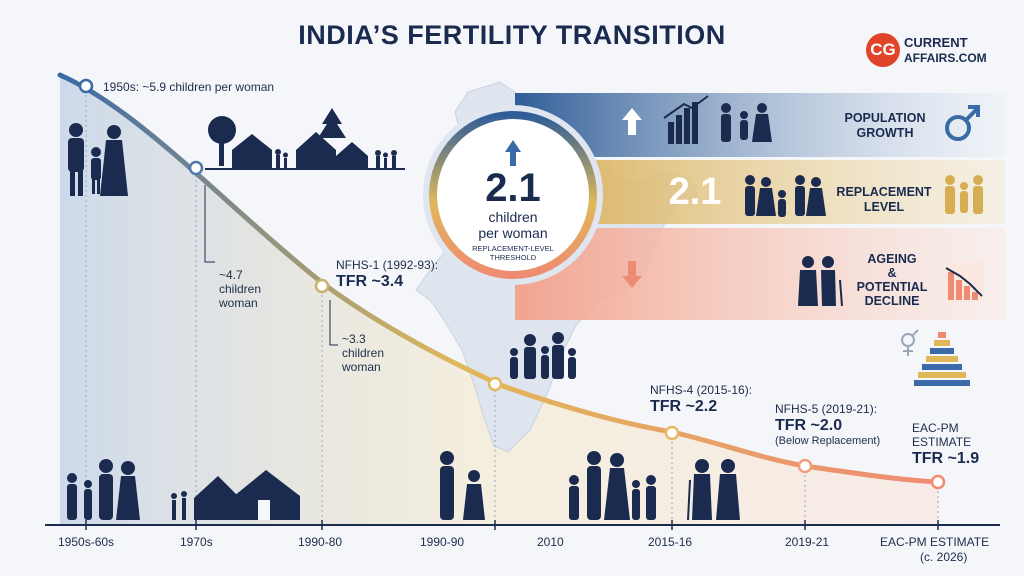 The height and width of the screenshot is (576, 1024). Describe the element at coordinates (695, 192) in the screenshot. I see `band-replacement-value: 2.1` at that location.